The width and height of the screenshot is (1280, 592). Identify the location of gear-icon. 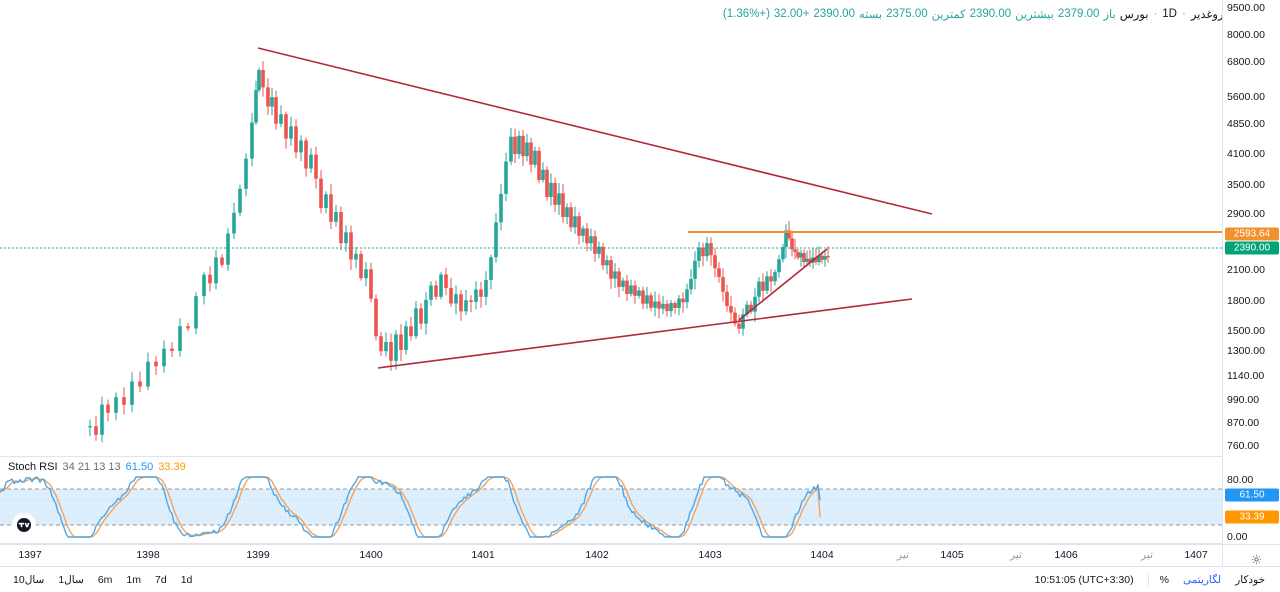
(1256, 559).